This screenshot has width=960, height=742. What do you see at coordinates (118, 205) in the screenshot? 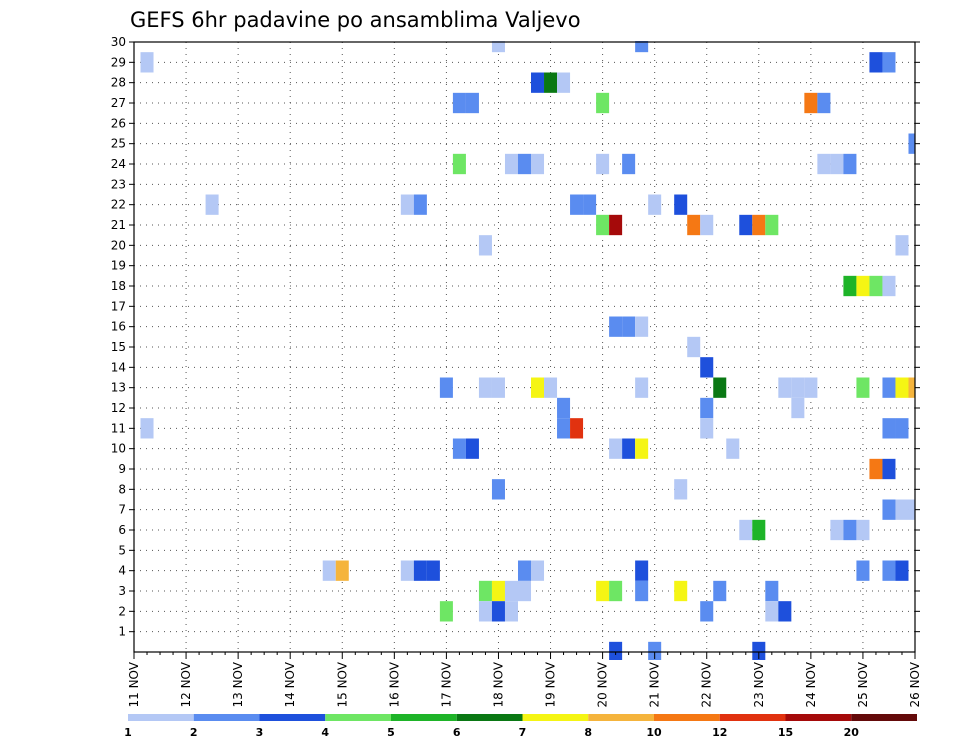
I see `y-tick-label: 22` at bounding box center [118, 205].